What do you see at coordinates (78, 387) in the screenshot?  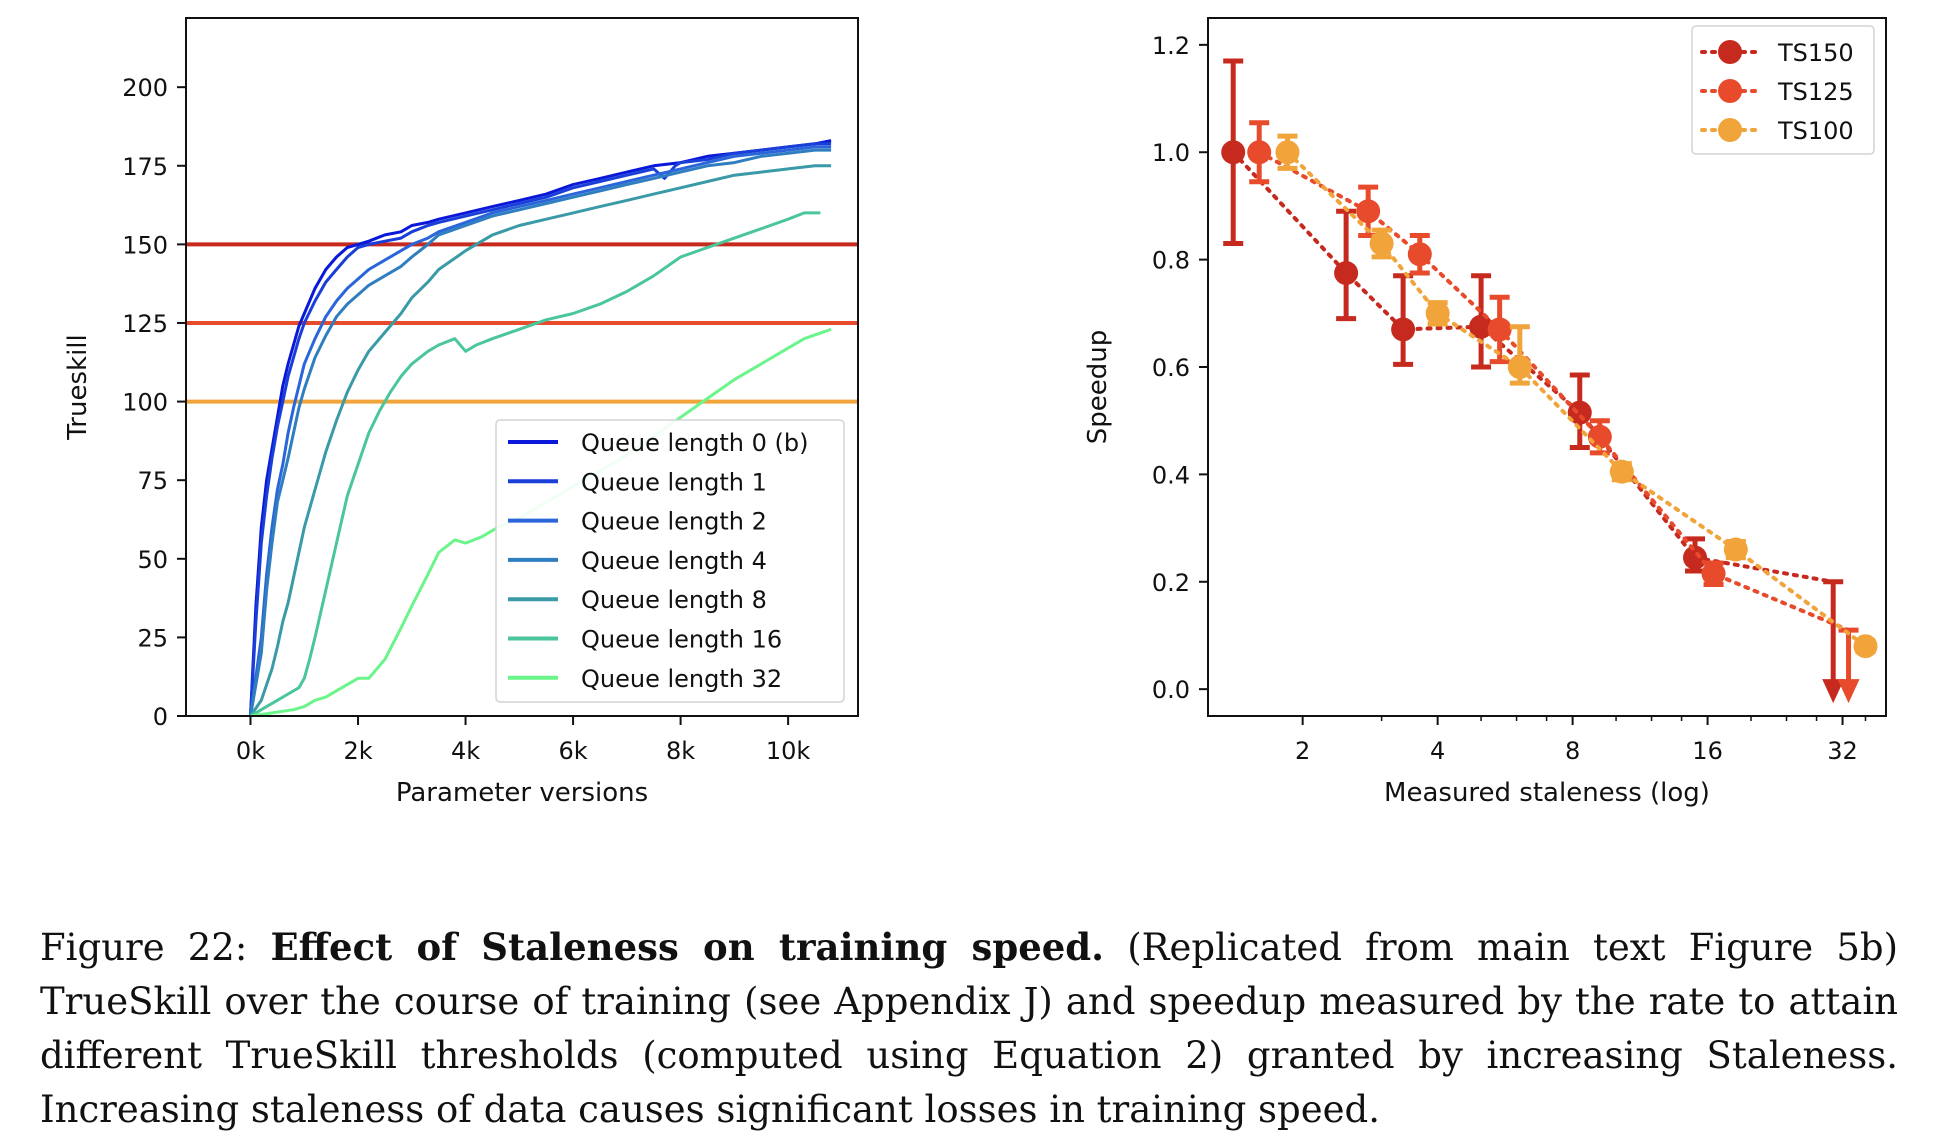 I see `y-axis-label: Trueskill` at bounding box center [78, 387].